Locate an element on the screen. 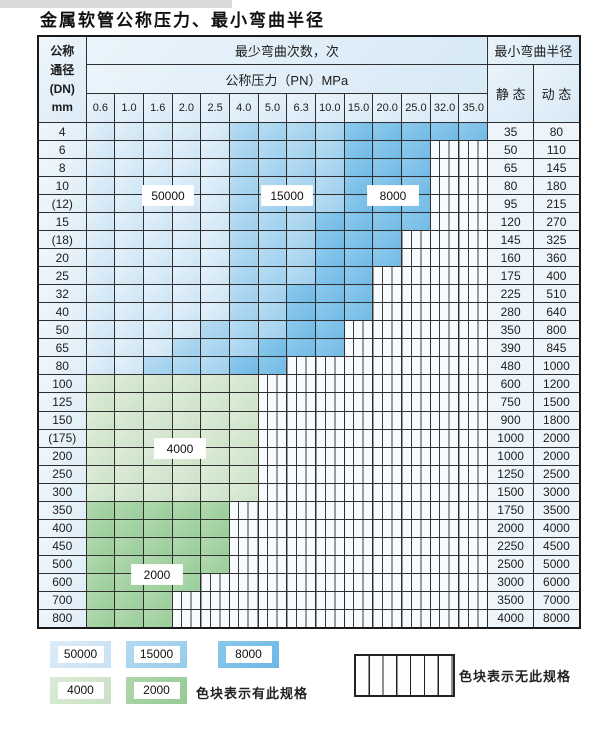 The height and width of the screenshot is (743, 600). dynamic-radius-cell: 400 is located at coordinates (557, 276).